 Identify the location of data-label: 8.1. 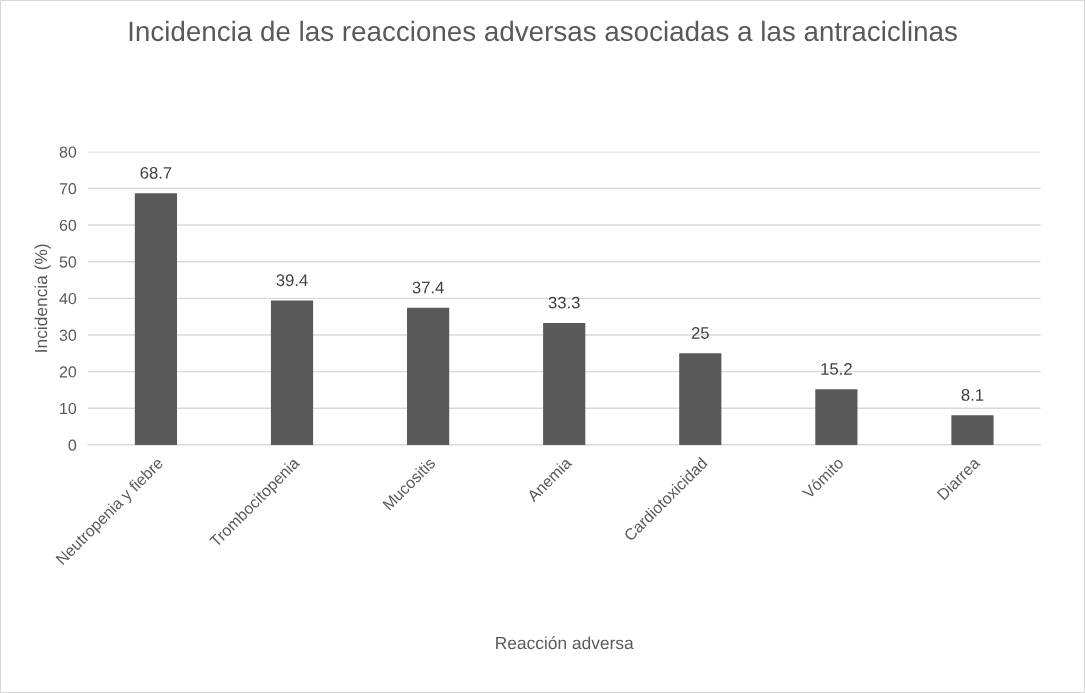
(972, 395).